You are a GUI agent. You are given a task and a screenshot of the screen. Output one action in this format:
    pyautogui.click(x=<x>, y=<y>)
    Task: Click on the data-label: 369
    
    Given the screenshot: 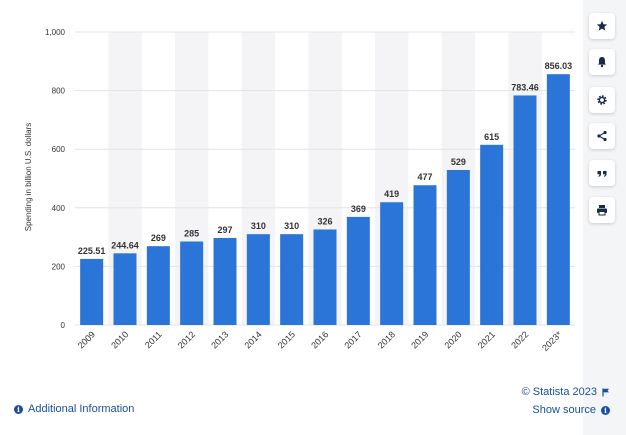 What is the action you would take?
    pyautogui.click(x=358, y=209)
    